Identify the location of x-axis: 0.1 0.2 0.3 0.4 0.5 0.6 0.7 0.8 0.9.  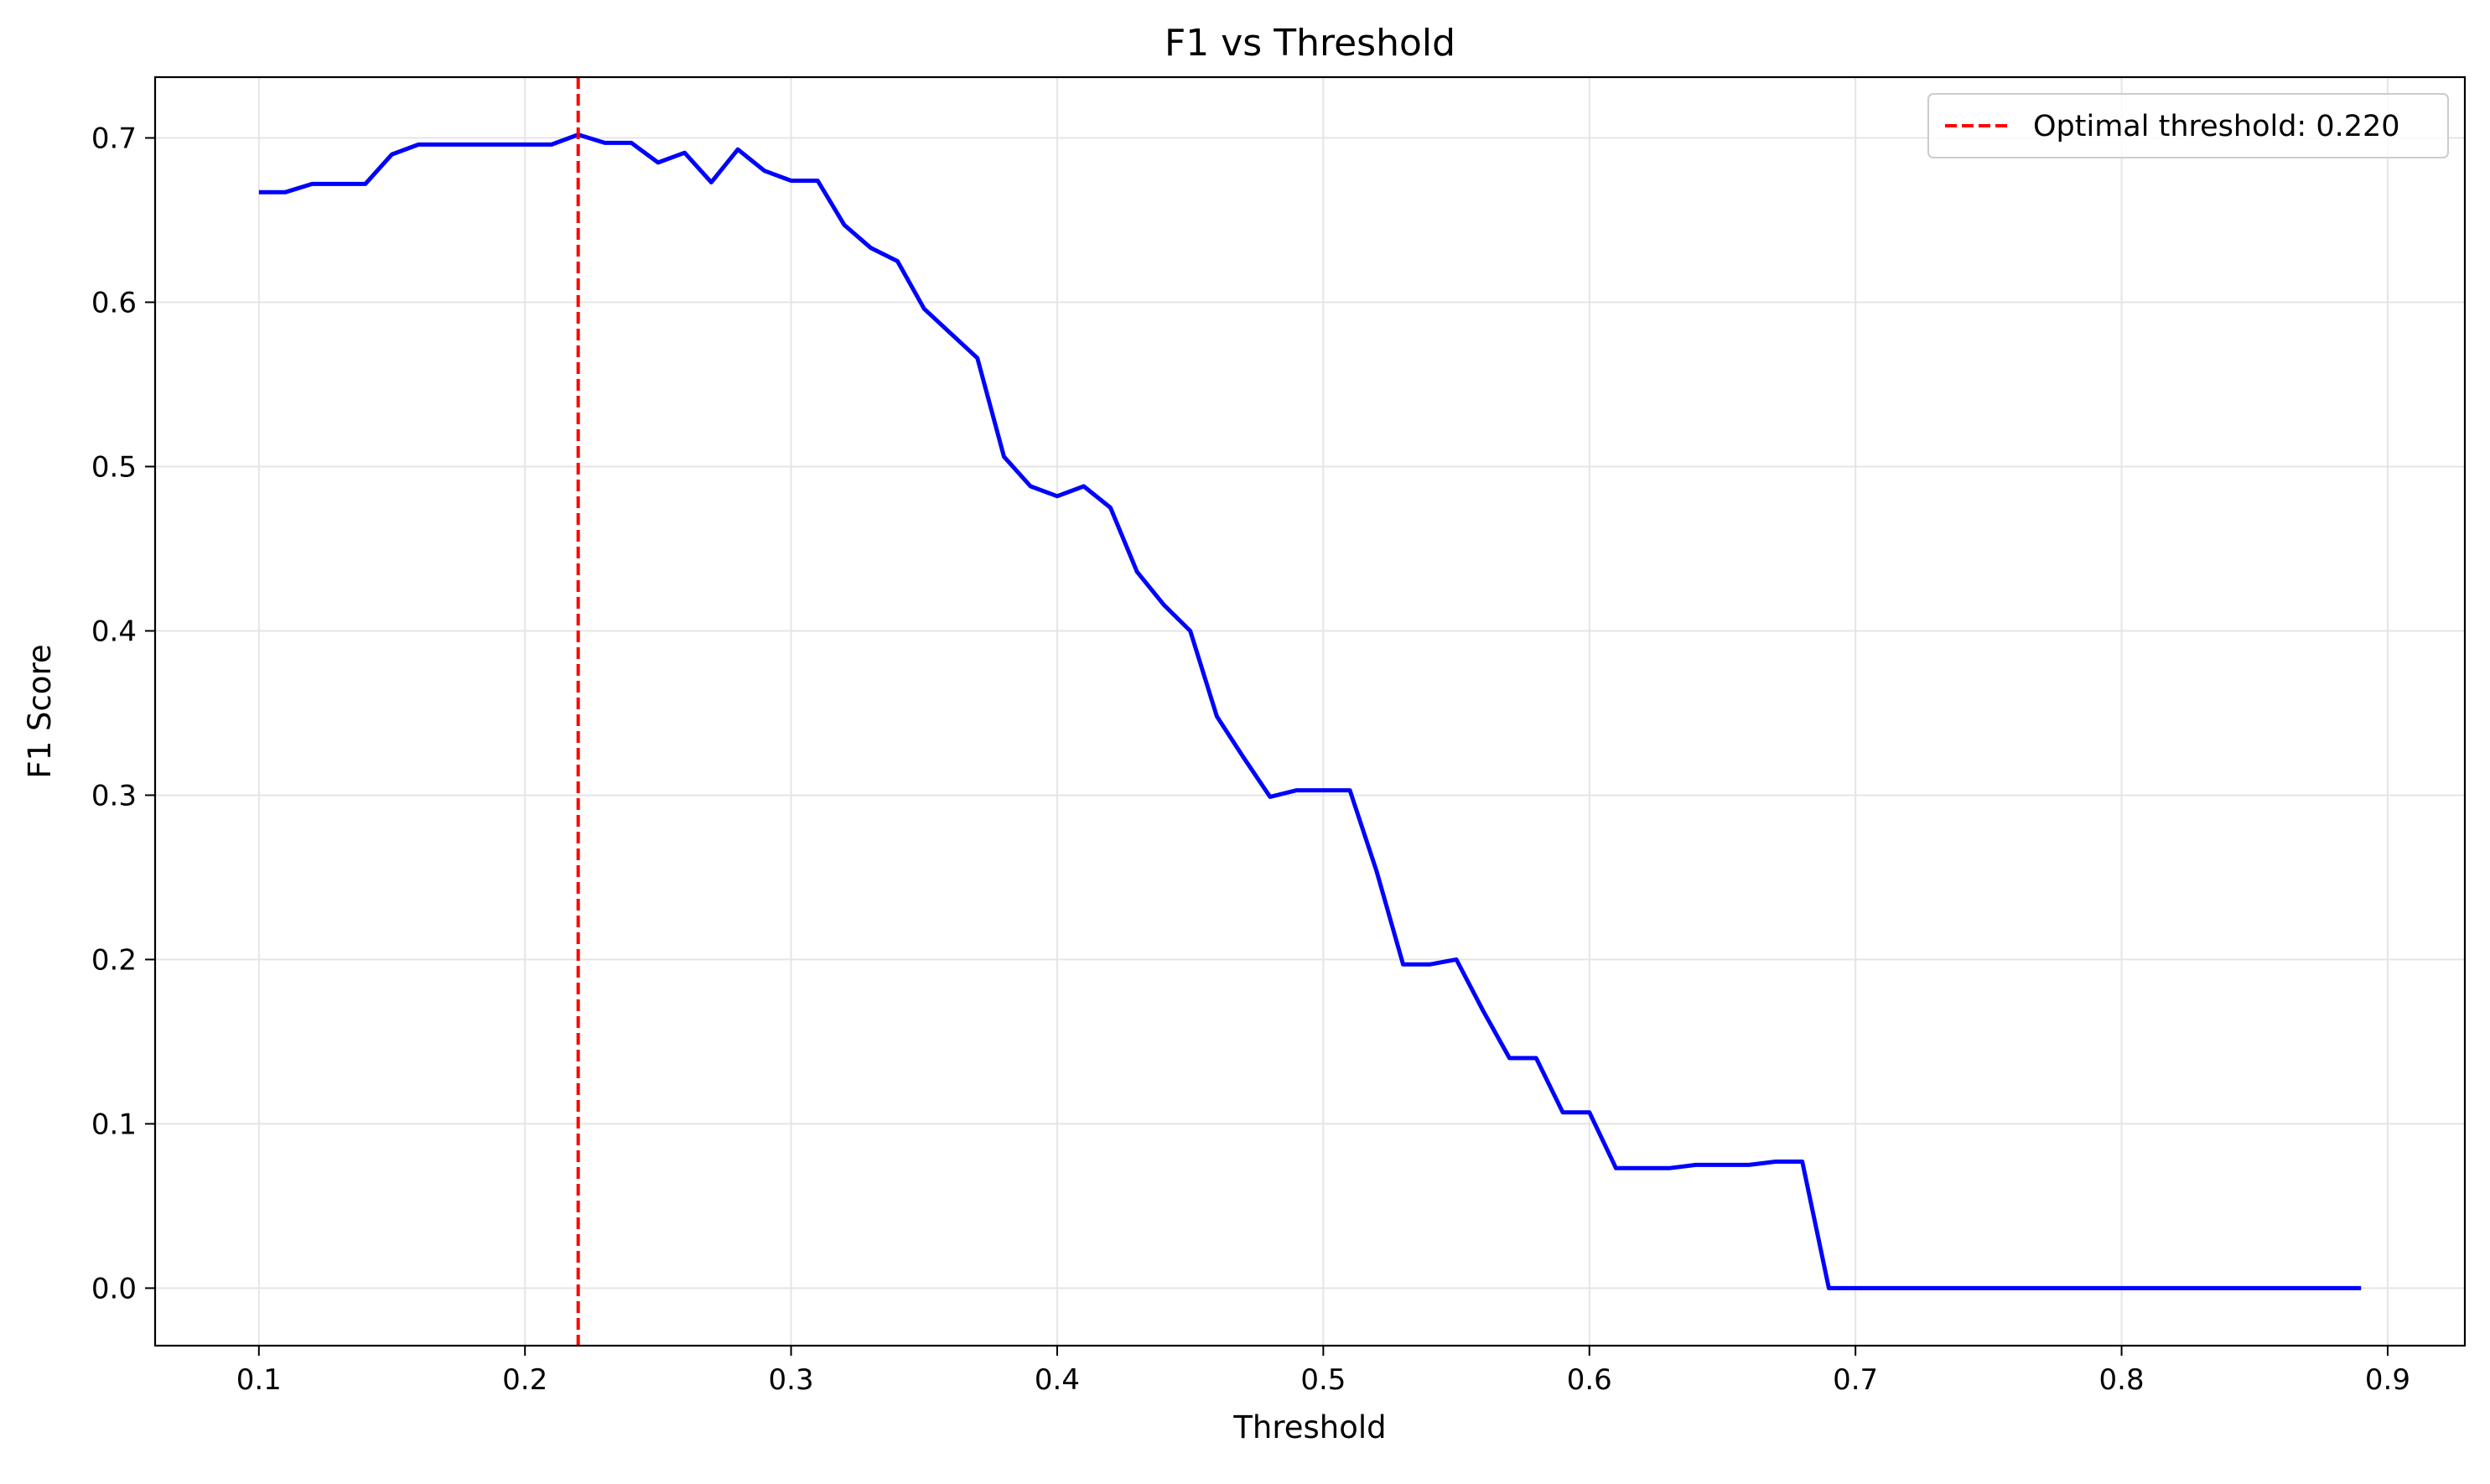
(1323, 1371).